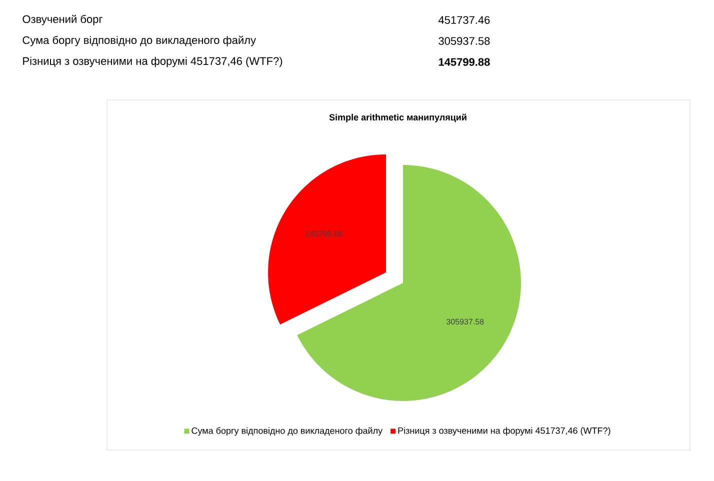  Describe the element at coordinates (287, 431) in the screenshot. I see `legend-label: Сума боргу відповідно до викладеного файлу` at that location.